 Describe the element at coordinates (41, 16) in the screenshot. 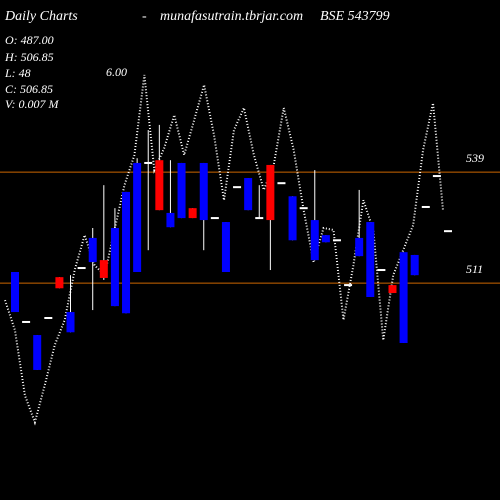

I see `chart-title: Daily Charts` at that location.